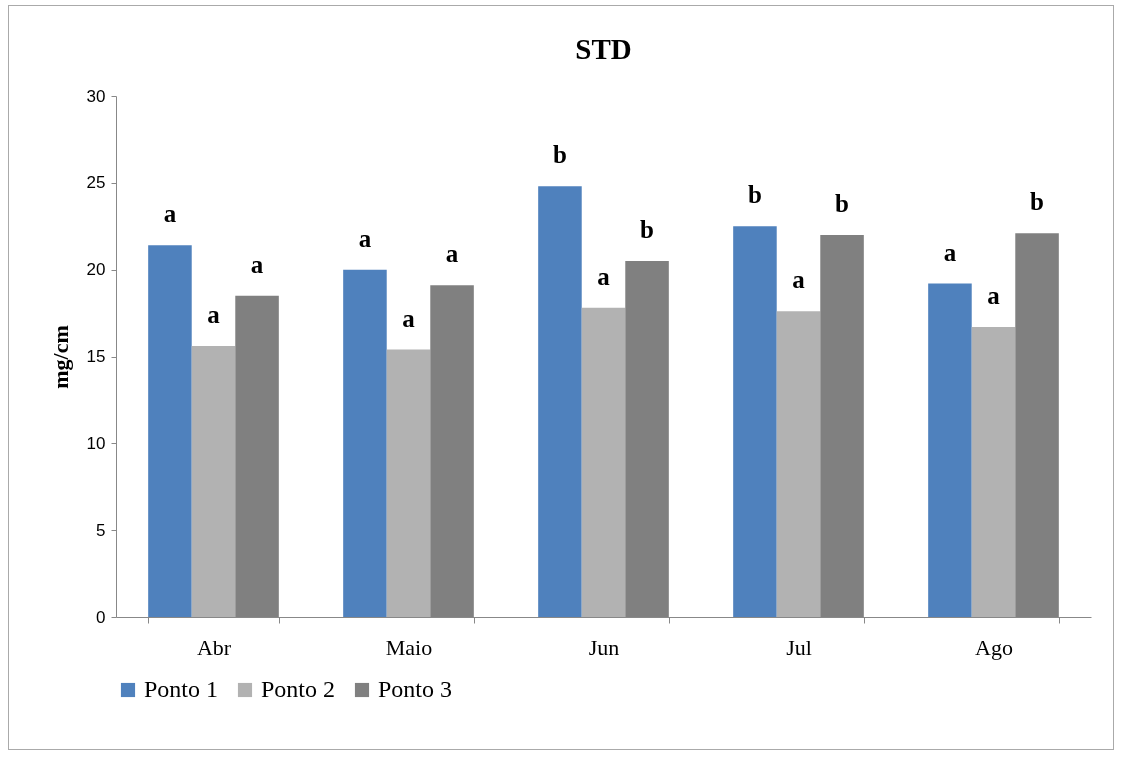 The image size is (1129, 763). Describe the element at coordinates (96, 183) in the screenshot. I see `y-tick-label: 25` at that location.